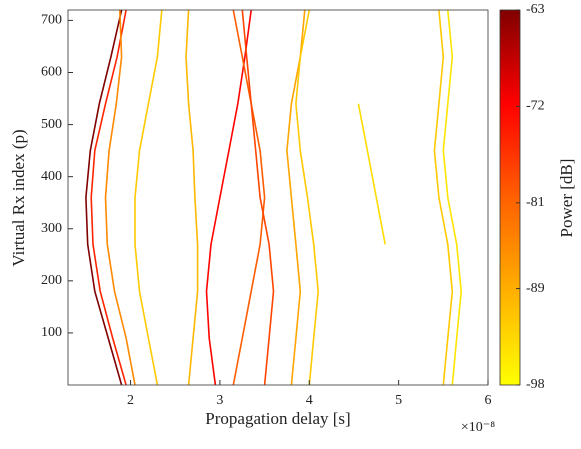 This screenshot has height=449, width=581. I want to click on y-tick-label: 400, so click(51, 176).